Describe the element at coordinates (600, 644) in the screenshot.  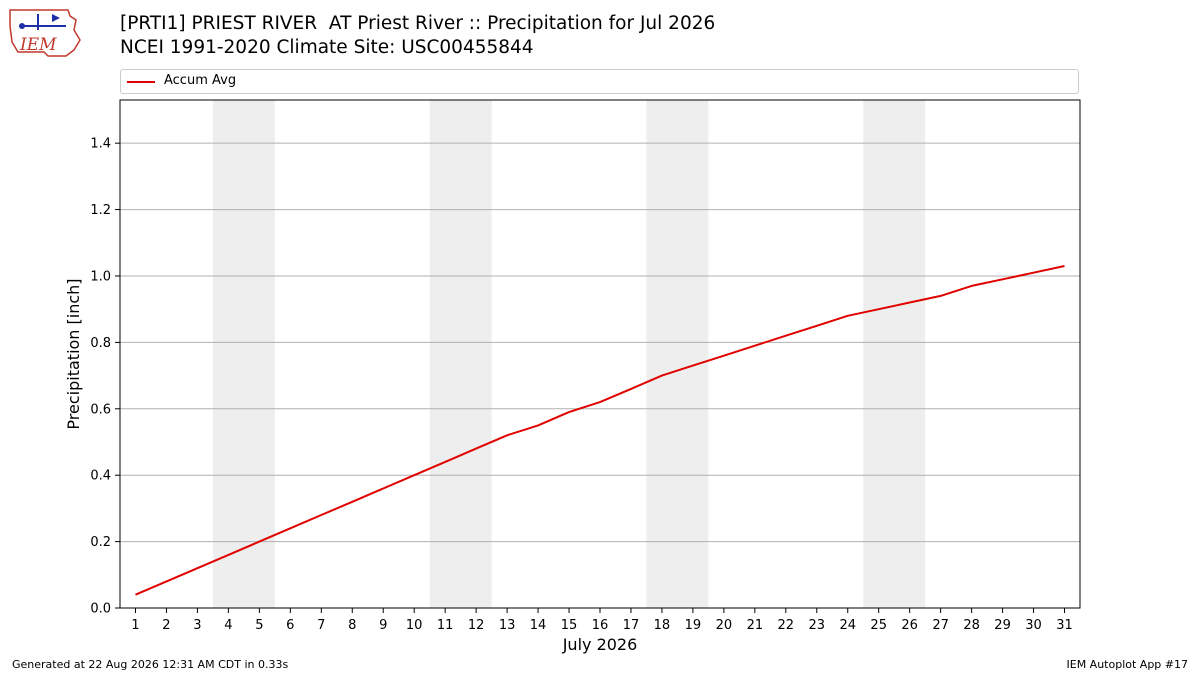
I see `x-axis-label: July 2026` at that location.